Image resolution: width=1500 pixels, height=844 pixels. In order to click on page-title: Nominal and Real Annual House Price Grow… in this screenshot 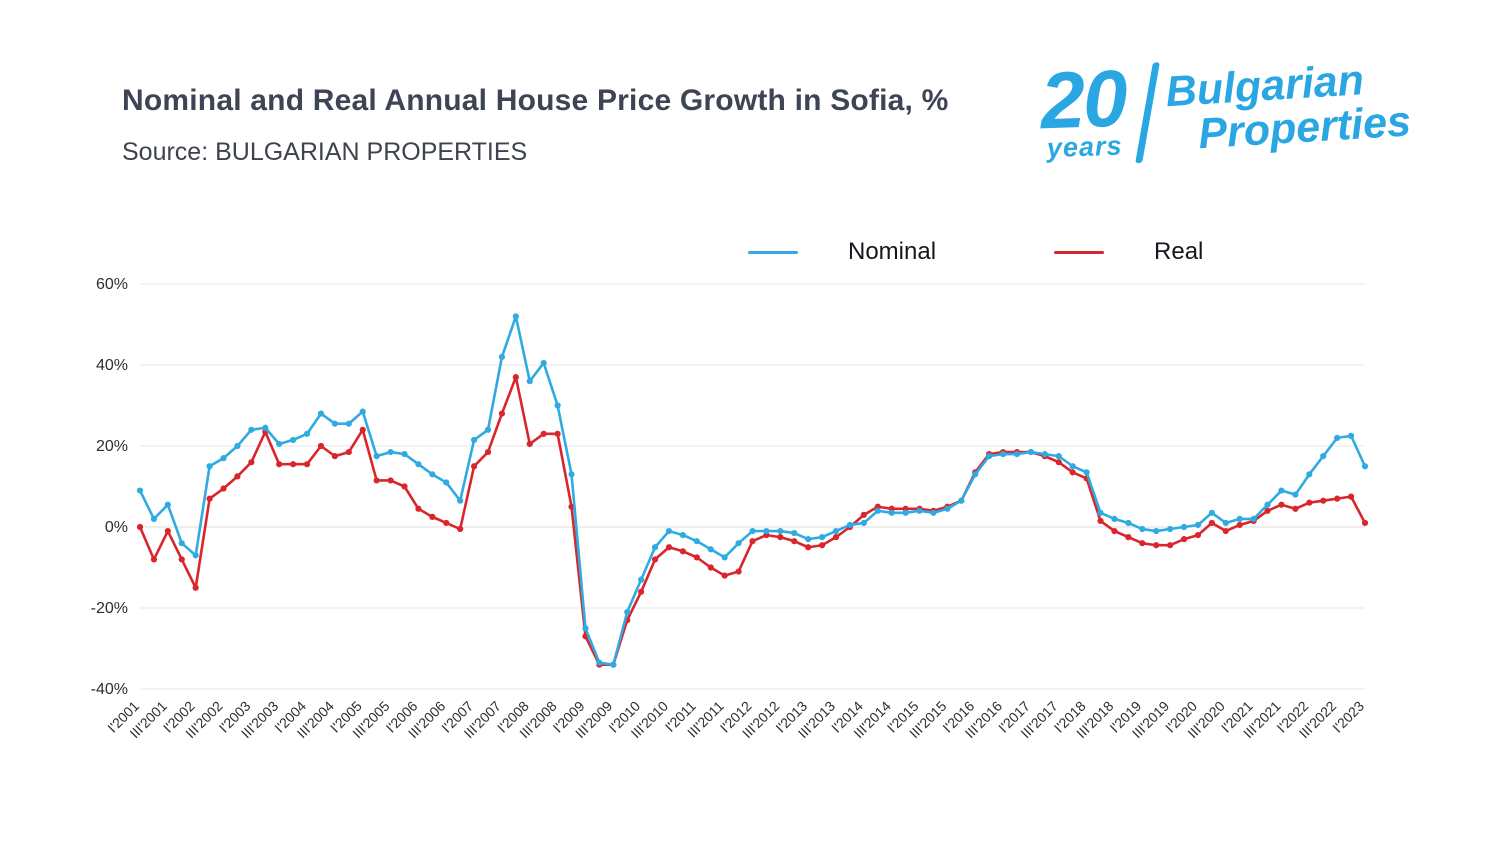, I will do `click(535, 100)`.